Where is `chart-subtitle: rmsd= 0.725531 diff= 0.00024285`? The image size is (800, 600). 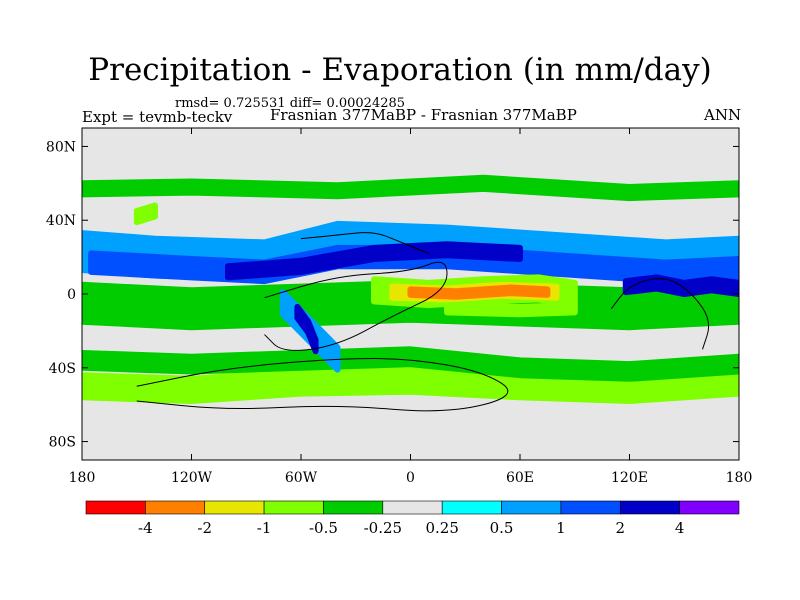 chart-subtitle: rmsd= 0.725531 diff= 0.00024285 is located at coordinates (290, 103).